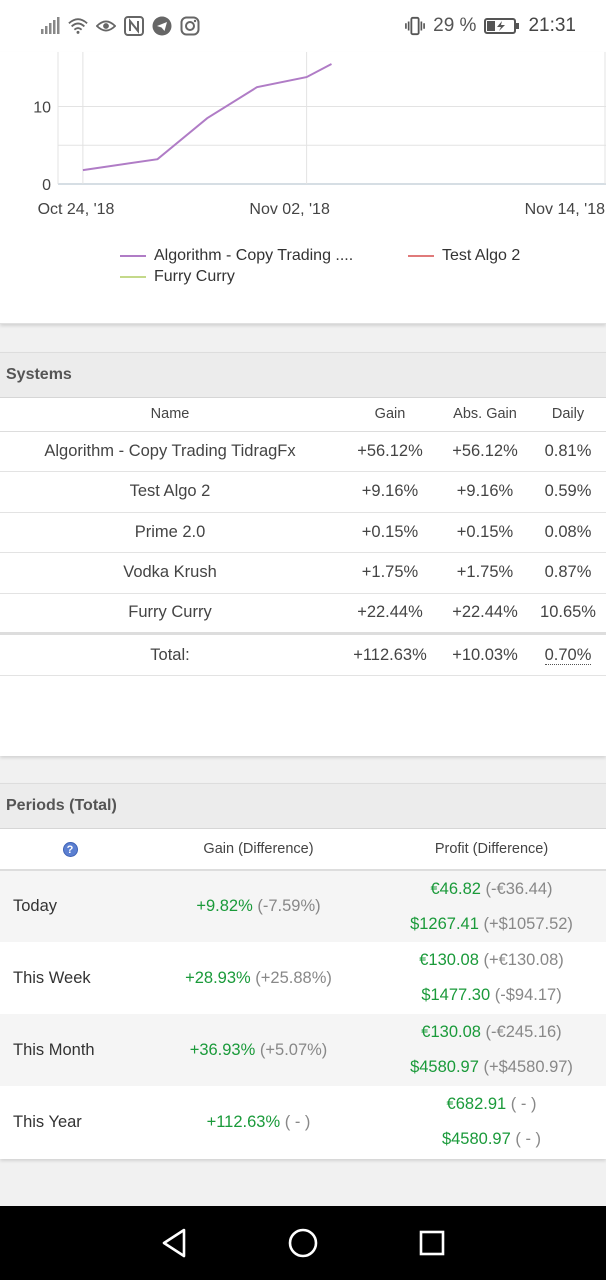 The height and width of the screenshot is (1280, 606). I want to click on system-name: Furry Curry, so click(170, 613).